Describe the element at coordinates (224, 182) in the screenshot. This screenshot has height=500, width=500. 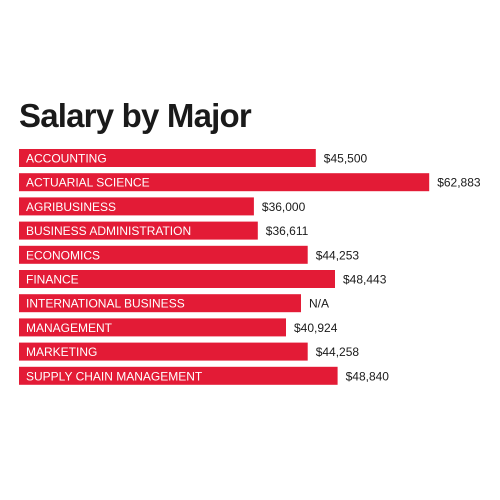
I see `bar-actuarial-science` at that location.